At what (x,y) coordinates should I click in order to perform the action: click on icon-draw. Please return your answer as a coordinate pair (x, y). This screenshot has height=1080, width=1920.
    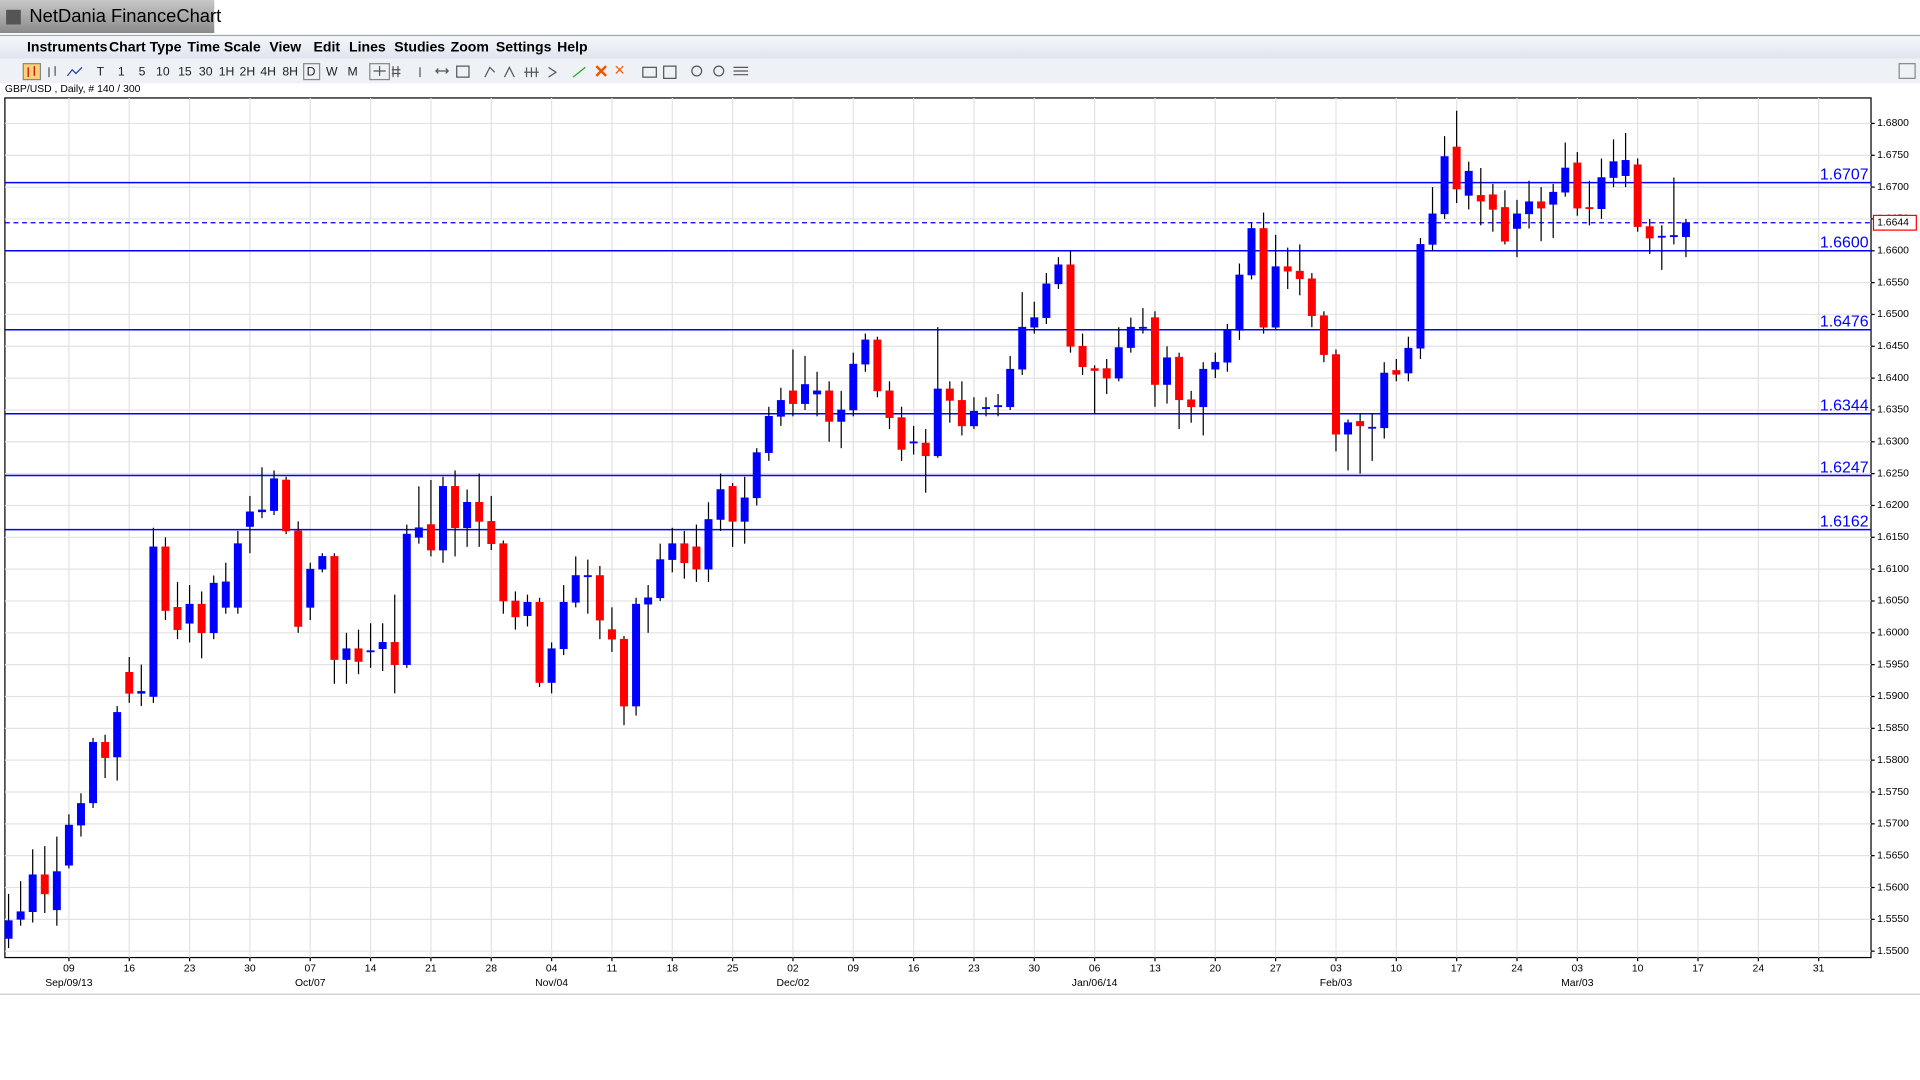
    Looking at the image, I should click on (579, 72).